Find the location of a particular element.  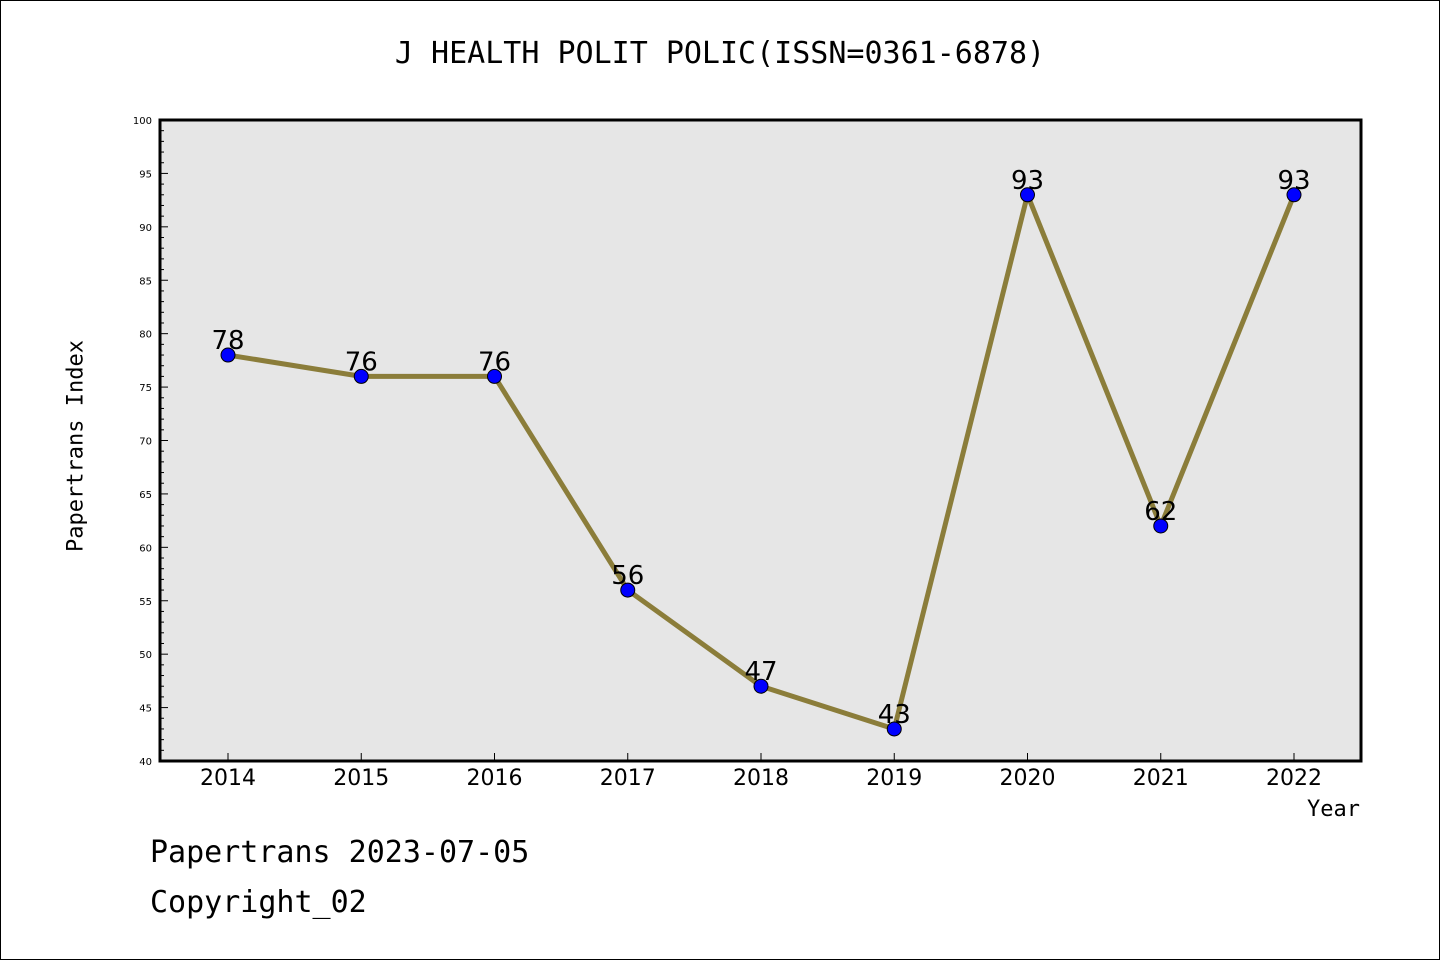

y-tick-label: 100 is located at coordinates (142, 121).